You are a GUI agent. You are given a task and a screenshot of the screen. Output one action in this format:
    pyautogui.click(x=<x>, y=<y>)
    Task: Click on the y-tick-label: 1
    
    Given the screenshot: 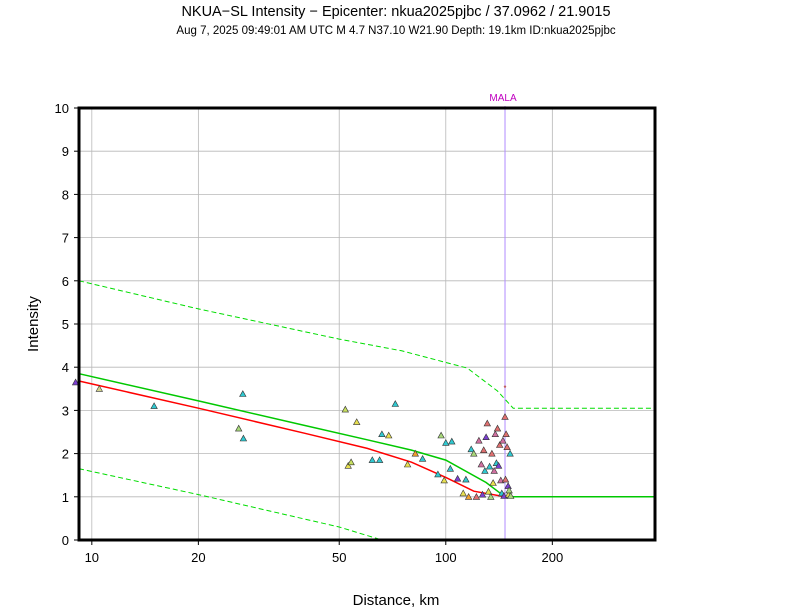 What is the action you would take?
    pyautogui.click(x=65, y=497)
    